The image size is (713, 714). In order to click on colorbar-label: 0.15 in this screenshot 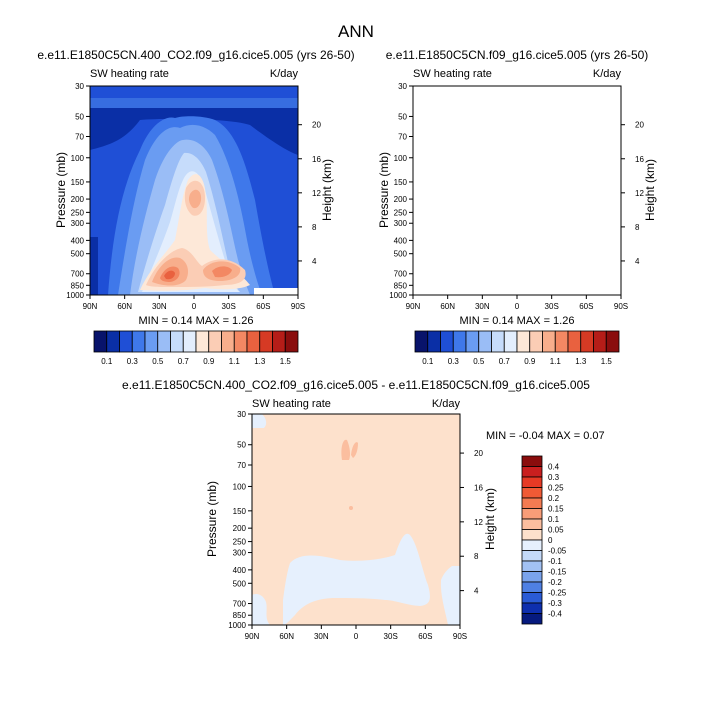, I will do `click(556, 509)`.